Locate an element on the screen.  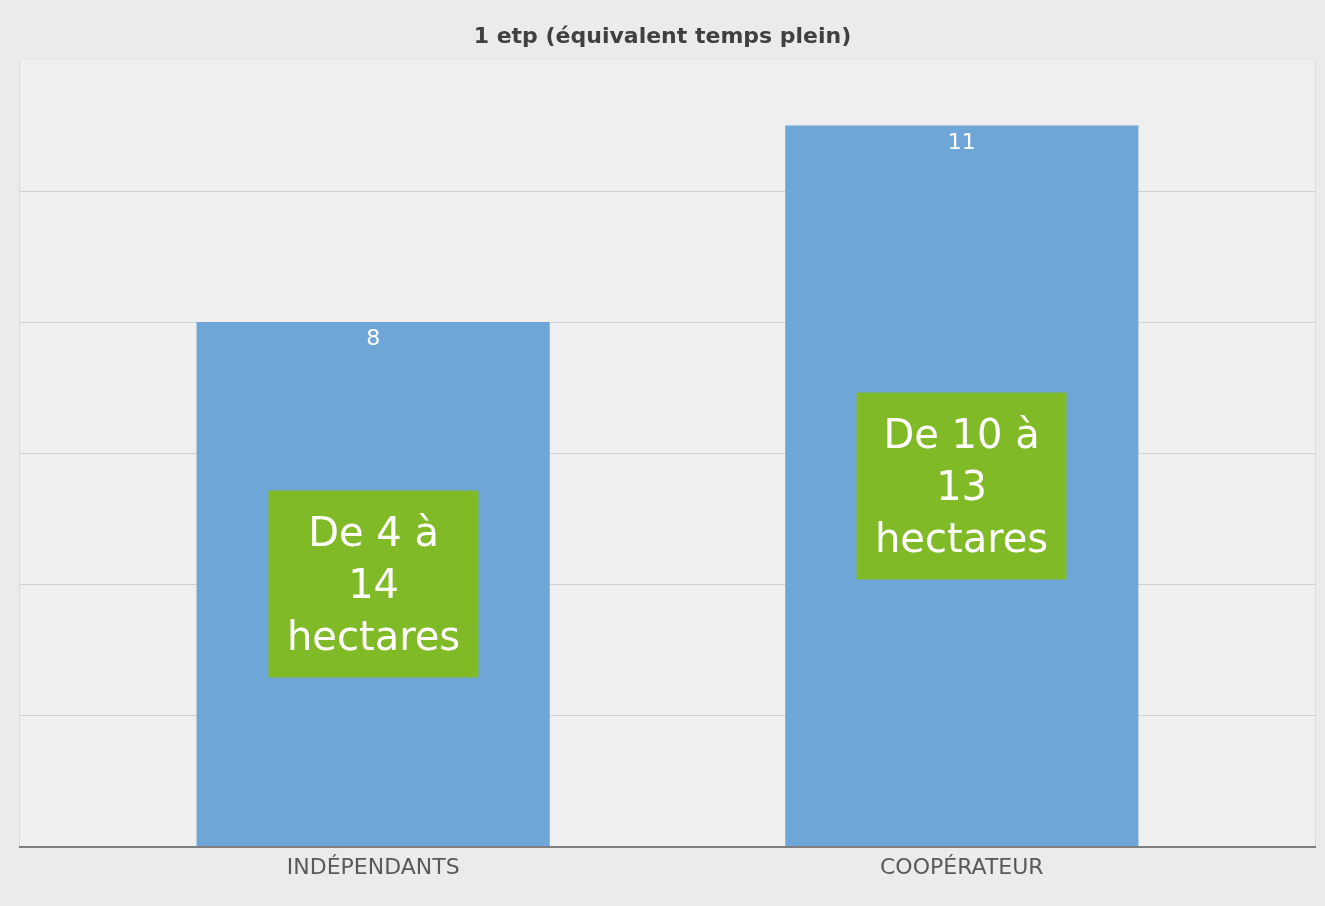
x-tick-label: COOPÉRATEUR is located at coordinates (962, 867).